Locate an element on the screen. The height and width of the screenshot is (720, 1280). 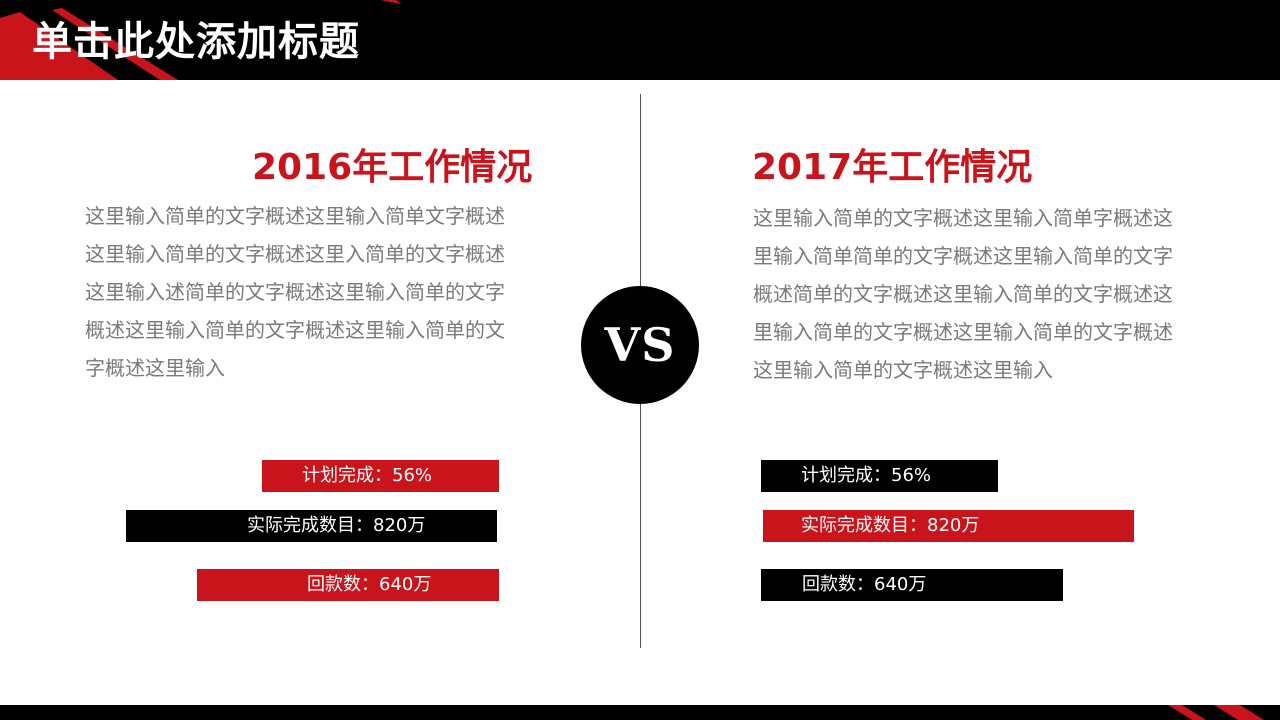
left-stat-payment-bar: 回款数：640万 is located at coordinates (348, 585).